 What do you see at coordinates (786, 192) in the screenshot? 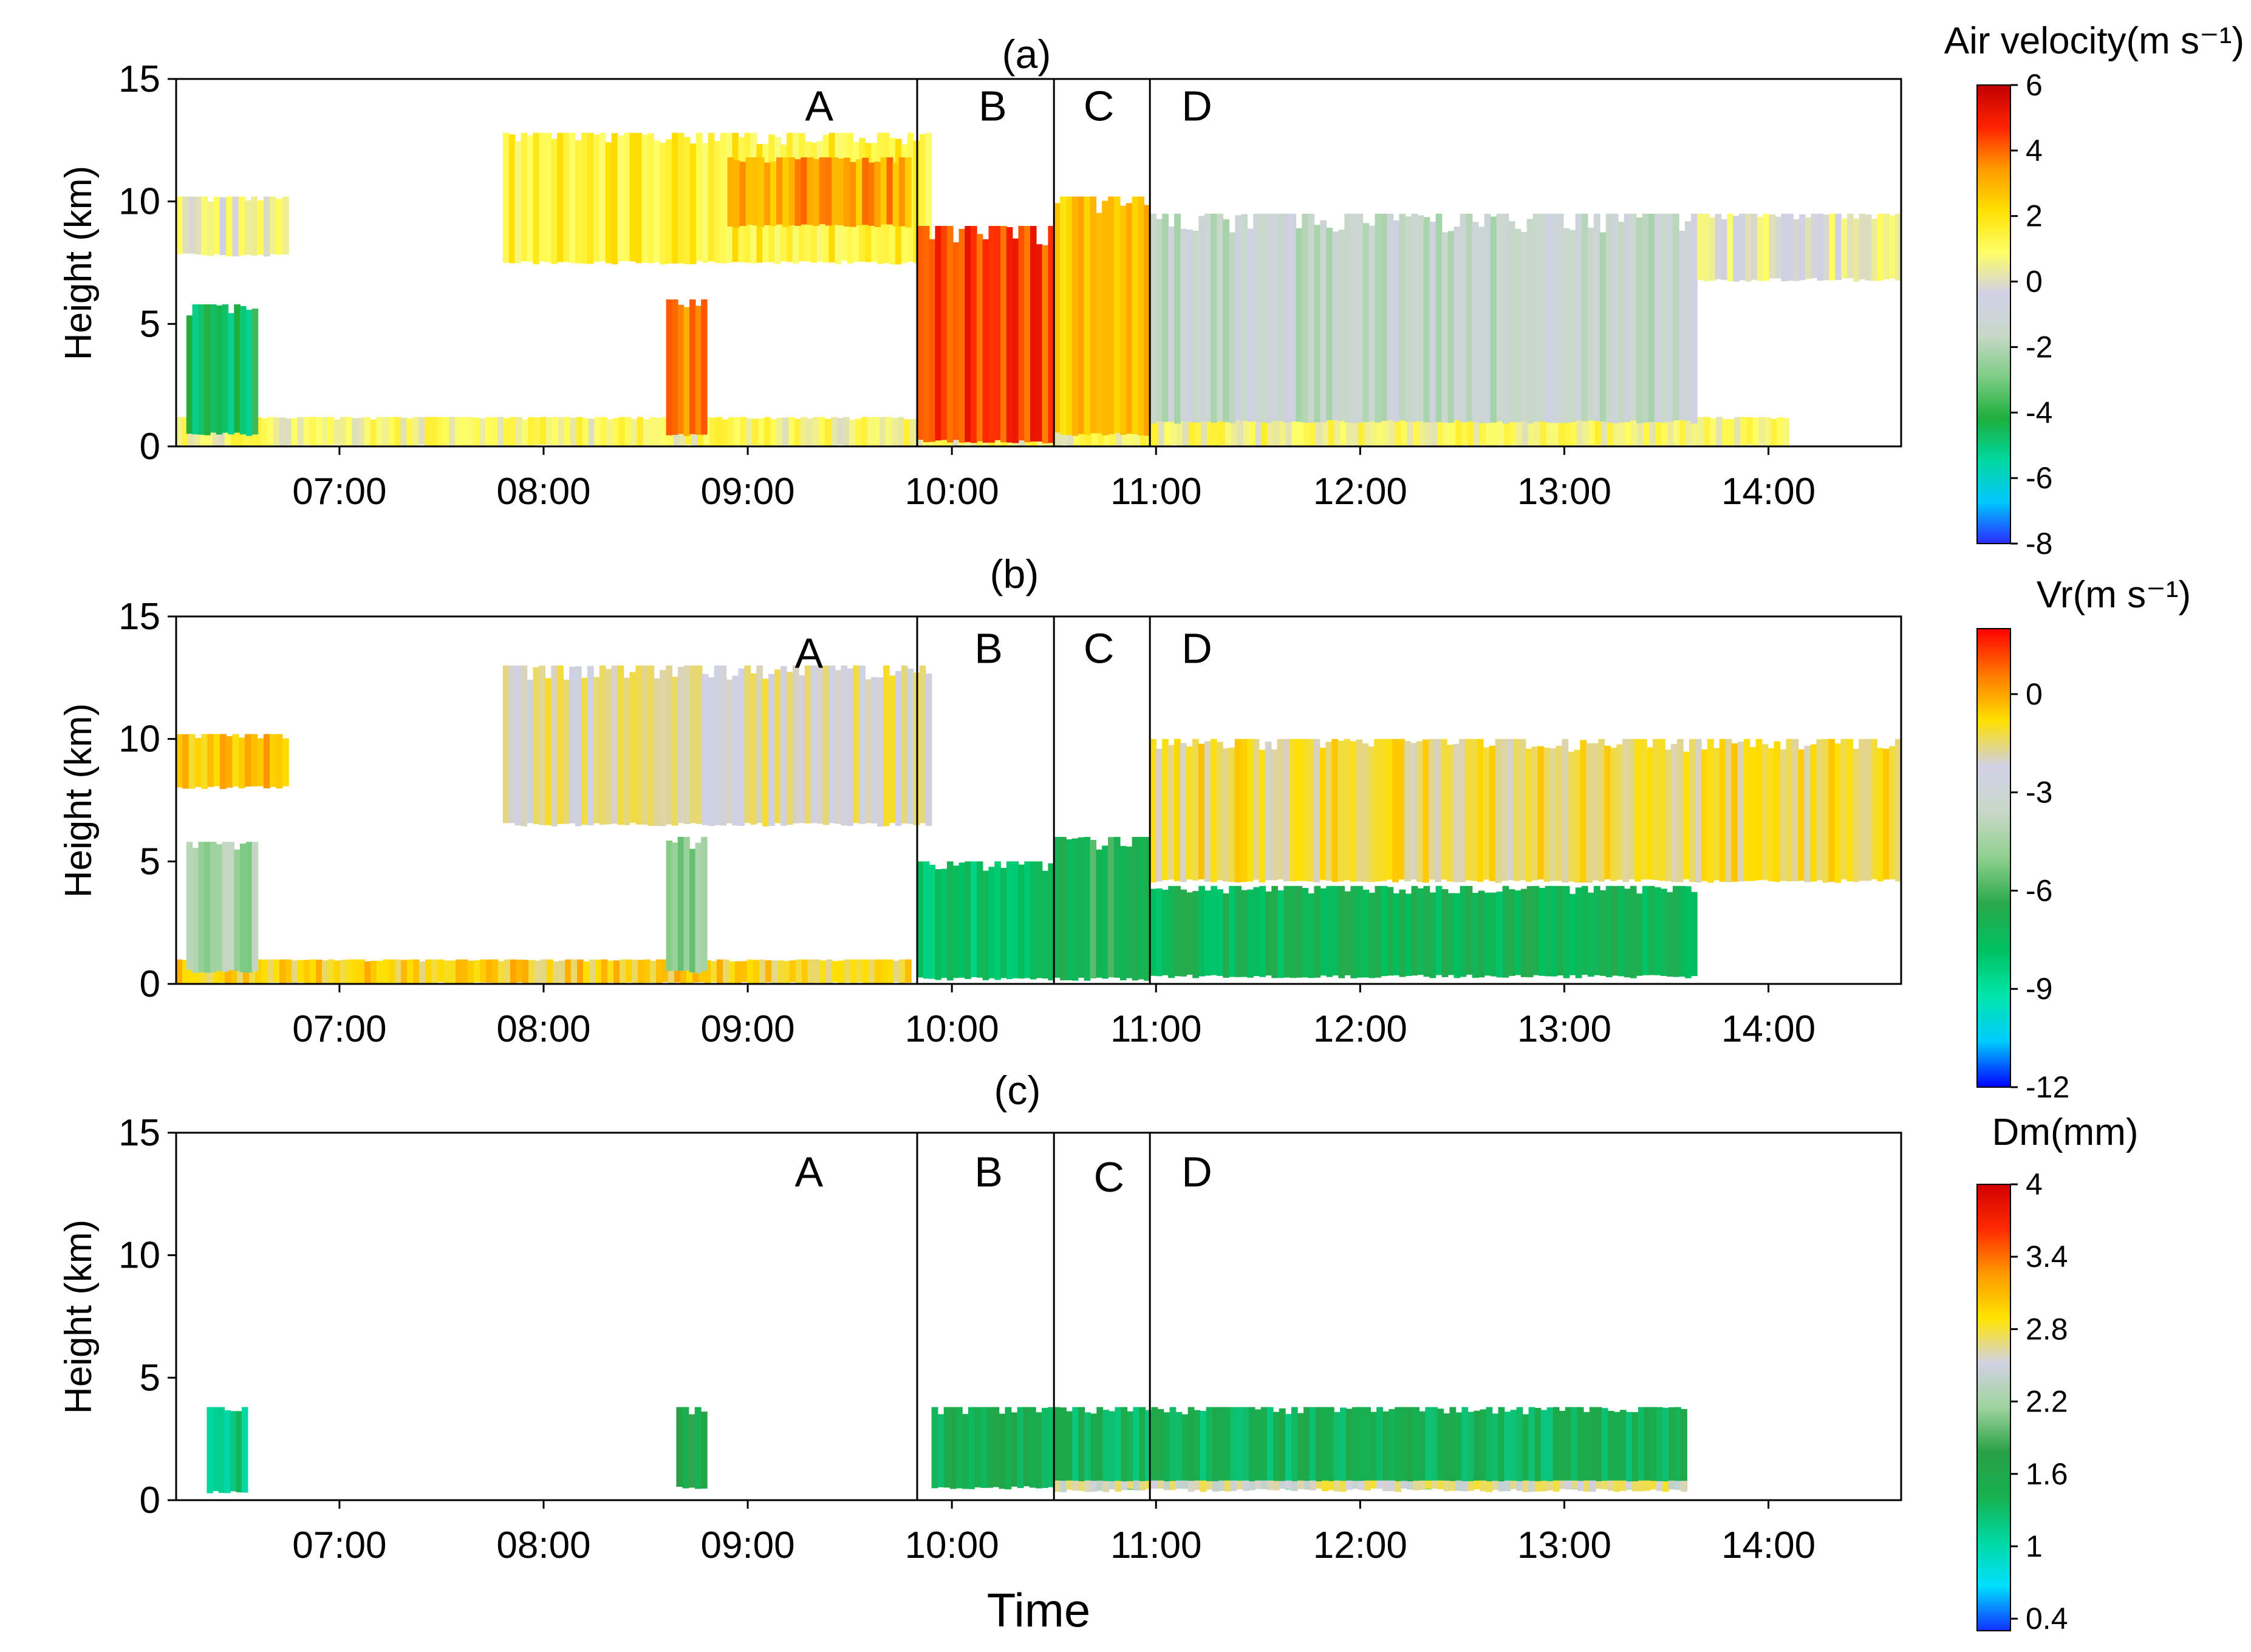
I see `heatmap-cell-core-upper` at bounding box center [786, 192].